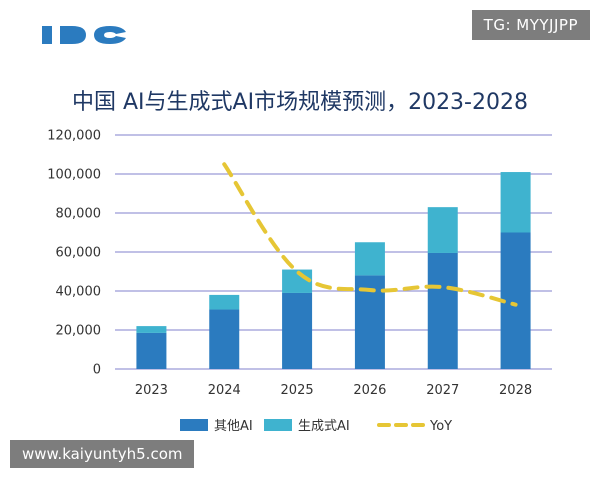 This screenshot has height=480, width=600. What do you see at coordinates (74, 136) in the screenshot?
I see `y-tick-label: 120,000` at bounding box center [74, 136].